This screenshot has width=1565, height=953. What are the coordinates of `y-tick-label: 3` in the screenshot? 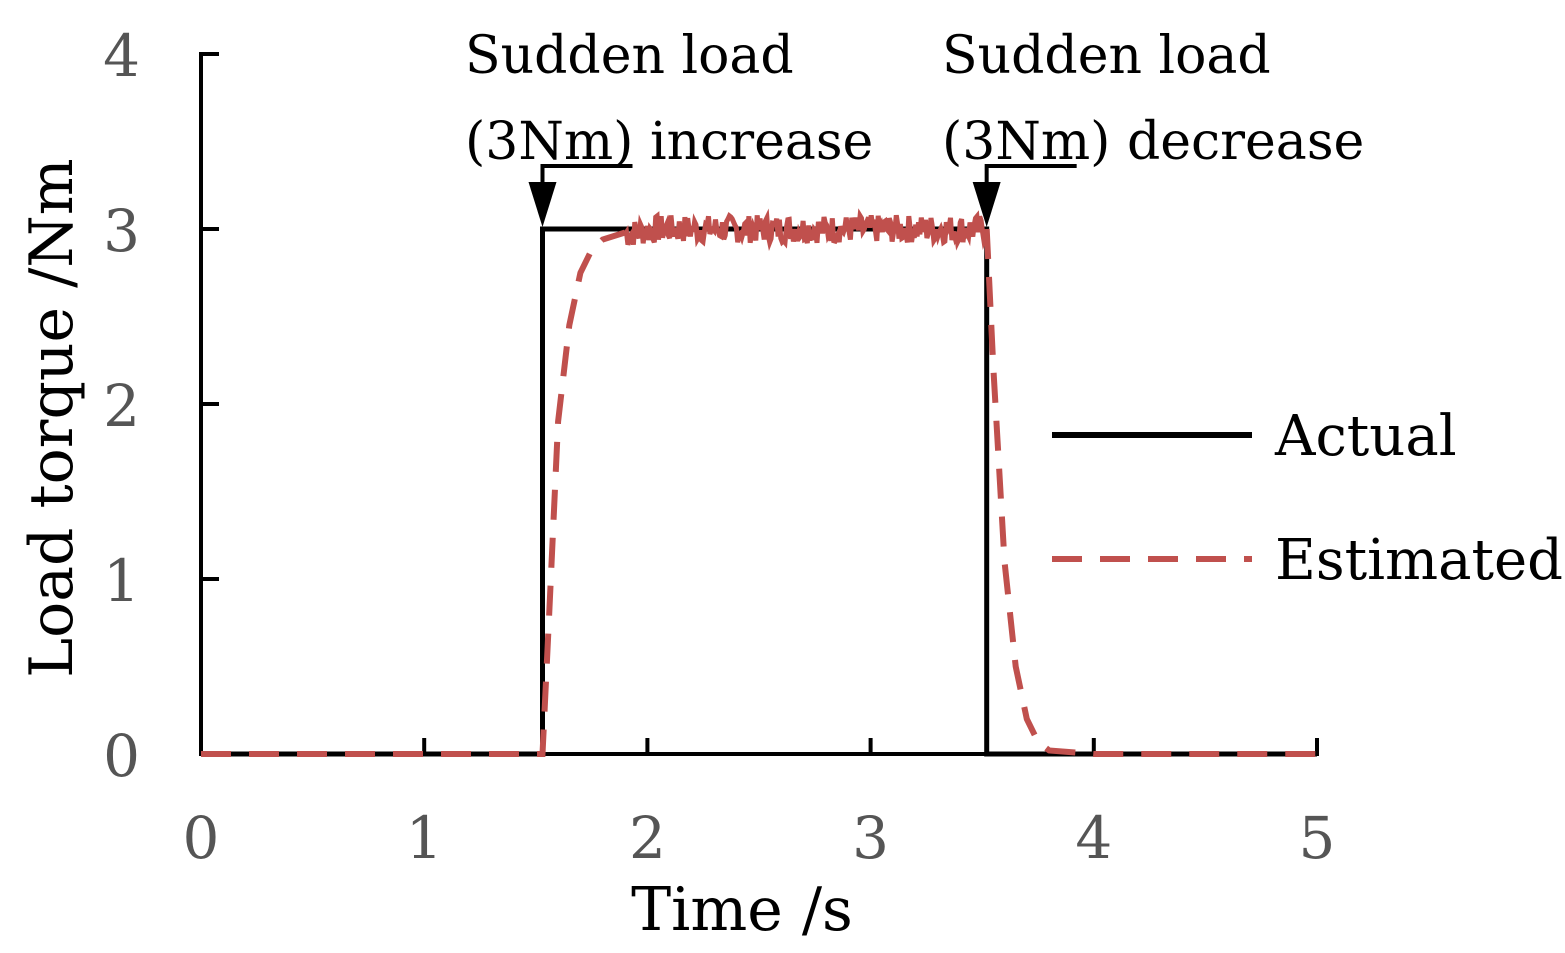 It's located at (121, 231).